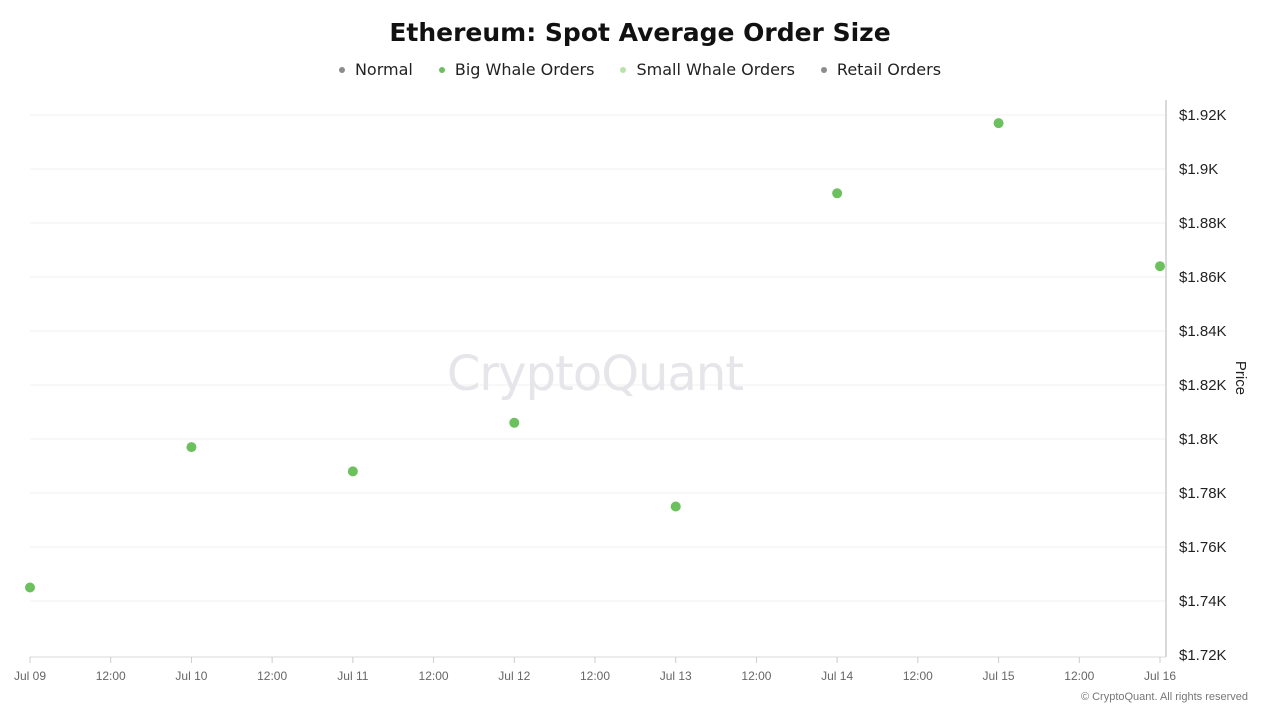 The height and width of the screenshot is (720, 1280). I want to click on y-tick-label: $1.92K, so click(1203, 115).